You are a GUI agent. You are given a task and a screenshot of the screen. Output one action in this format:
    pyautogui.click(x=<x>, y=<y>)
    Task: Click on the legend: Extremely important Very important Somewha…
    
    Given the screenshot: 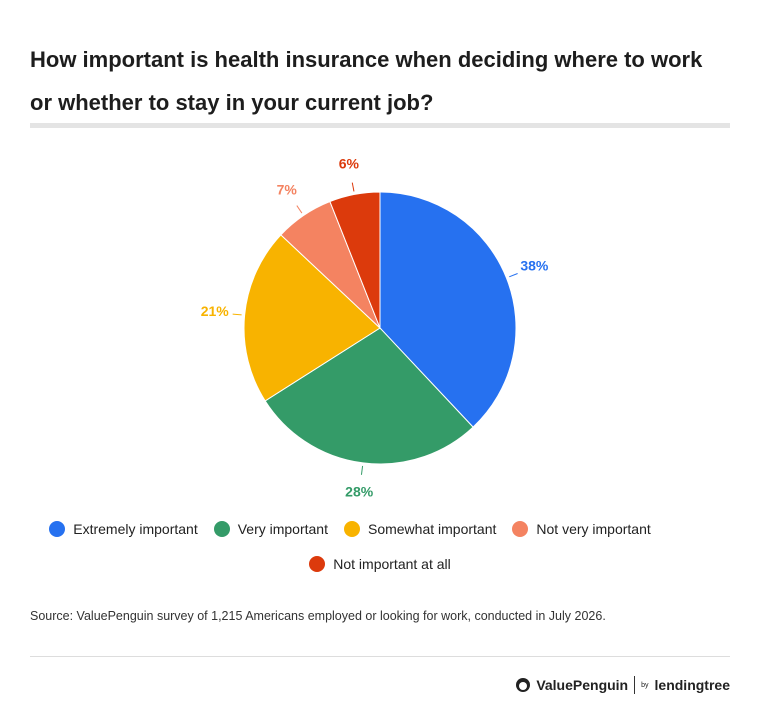 What is the action you would take?
    pyautogui.click(x=380, y=546)
    